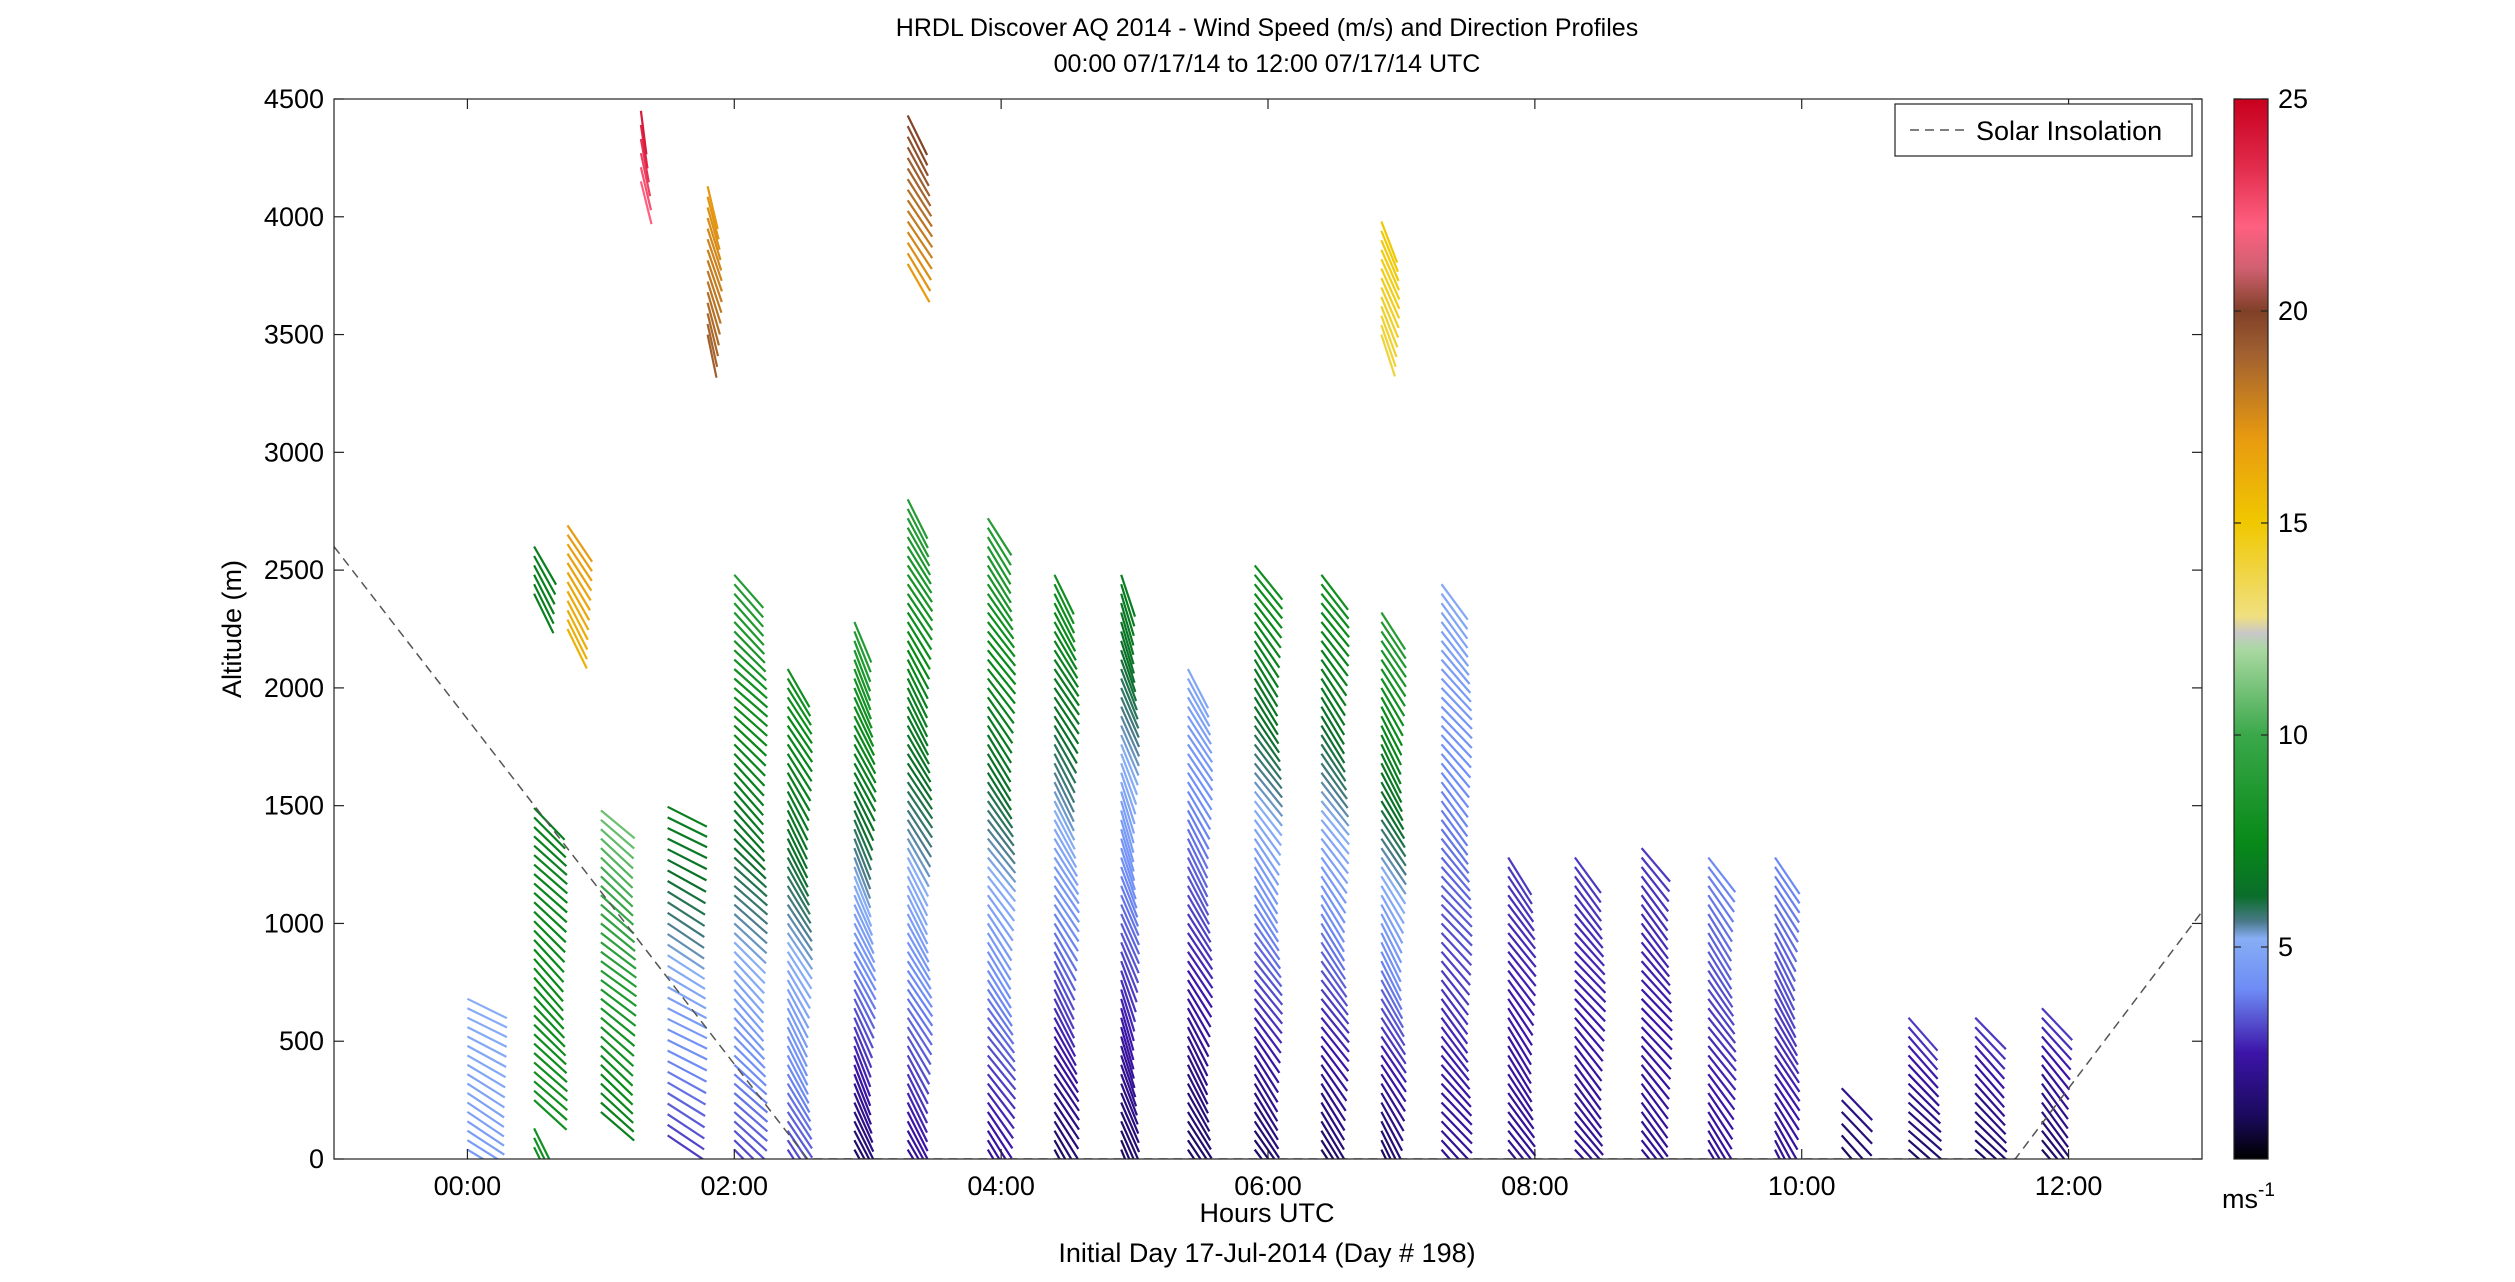 This screenshot has width=2515, height=1282. What do you see at coordinates (1266, 1253) in the screenshot?
I see `x-axis-sublabel: Initial Day 17-Jul-2014 (Day # 198)` at bounding box center [1266, 1253].